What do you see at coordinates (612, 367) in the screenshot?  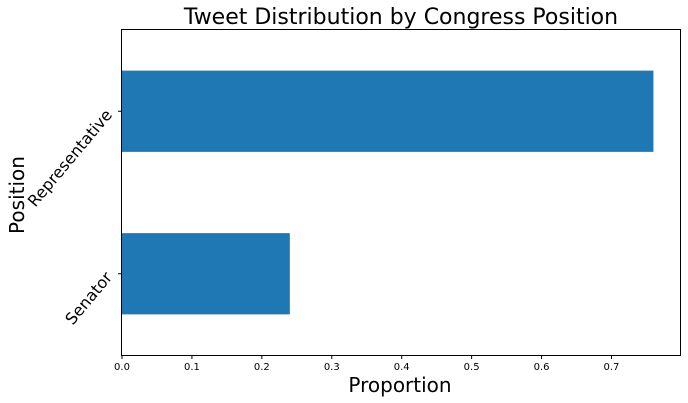 I see `x-tick-label-7: 0.7` at bounding box center [612, 367].